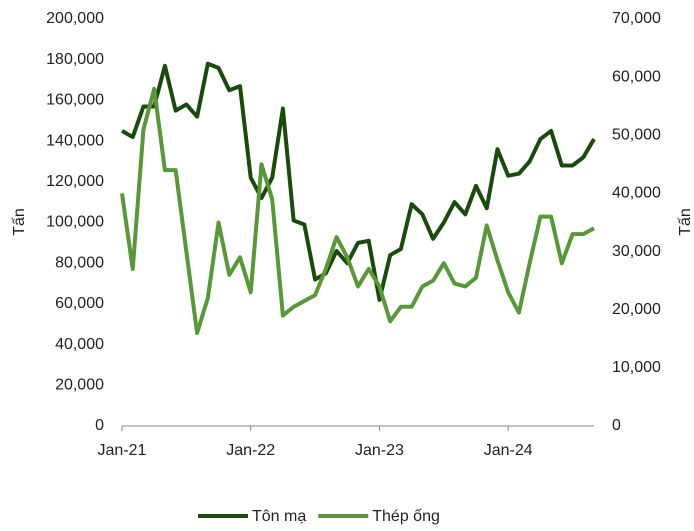 The image size is (694, 531). I want to click on legend-label: Thép ống, so click(406, 516).